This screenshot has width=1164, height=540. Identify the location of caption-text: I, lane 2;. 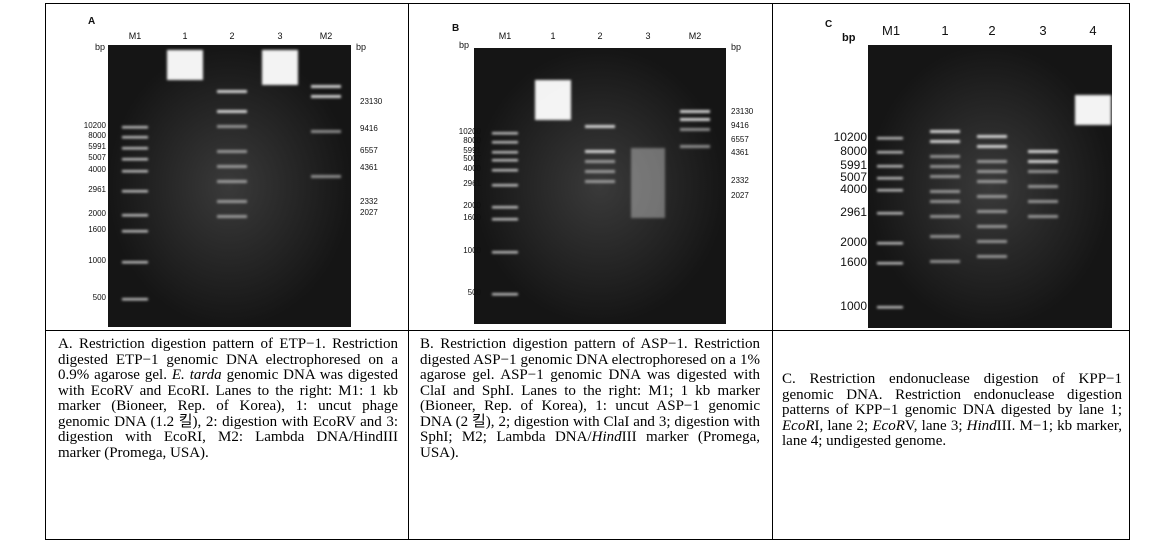
(843, 425).